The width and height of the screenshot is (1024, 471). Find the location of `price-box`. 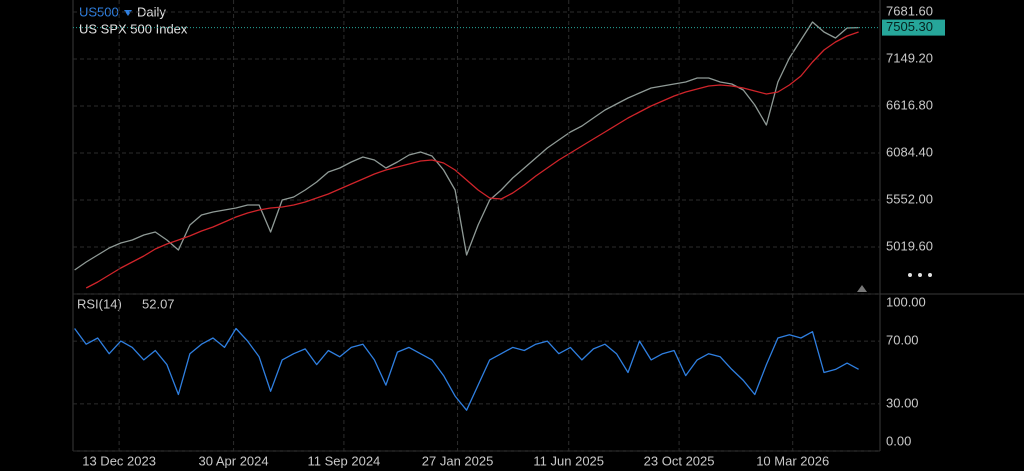

price-box is located at coordinates (913, 27).